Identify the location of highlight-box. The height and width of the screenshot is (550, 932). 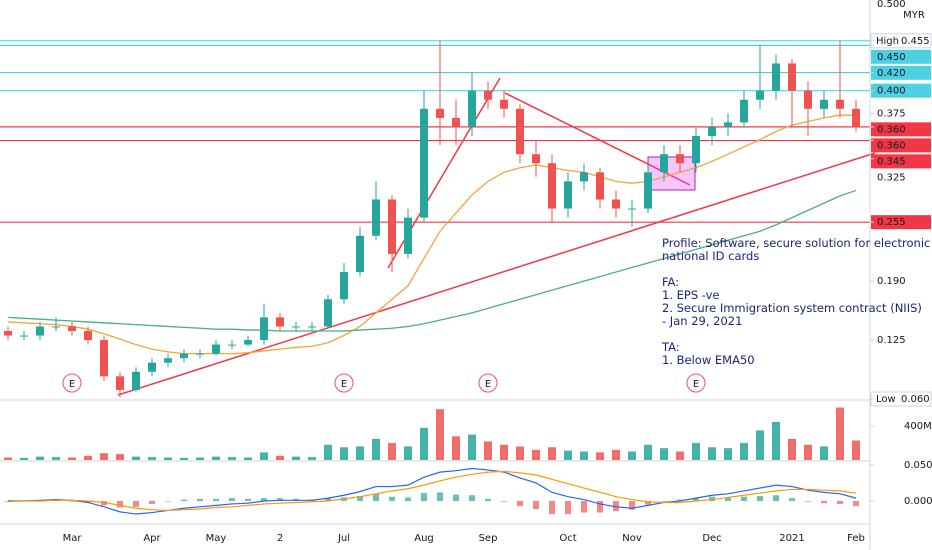
(671, 173).